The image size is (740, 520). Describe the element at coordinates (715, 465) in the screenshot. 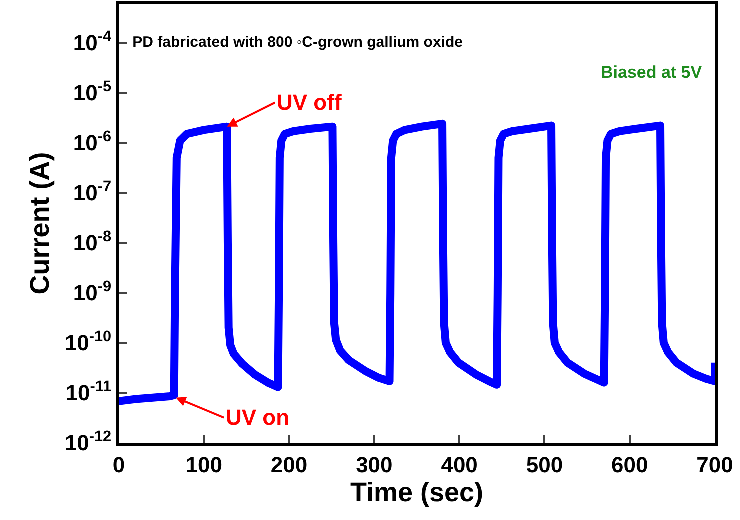

I see `x-tick-label: 700` at that location.